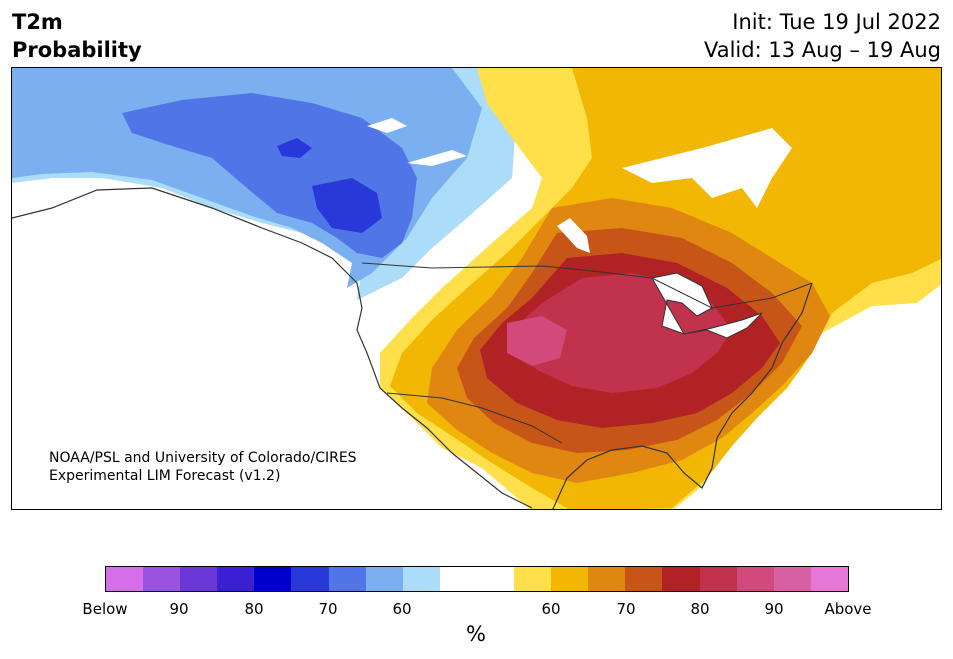 The height and width of the screenshot is (659, 953). I want to click on map-title: T2m Probability, so click(77, 36).